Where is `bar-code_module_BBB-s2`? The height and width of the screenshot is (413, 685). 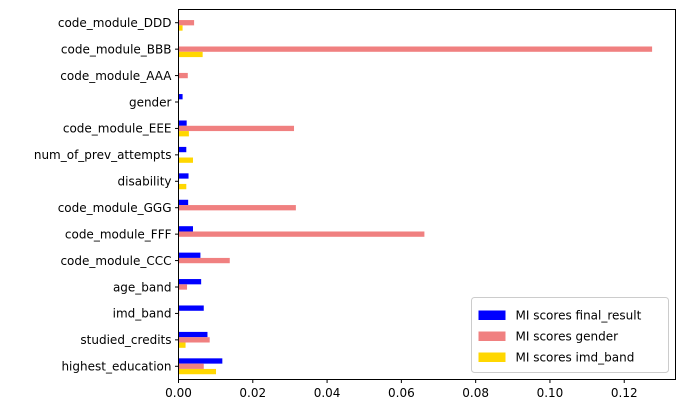 bar-code_module_BBB-s2 is located at coordinates (190, 54).